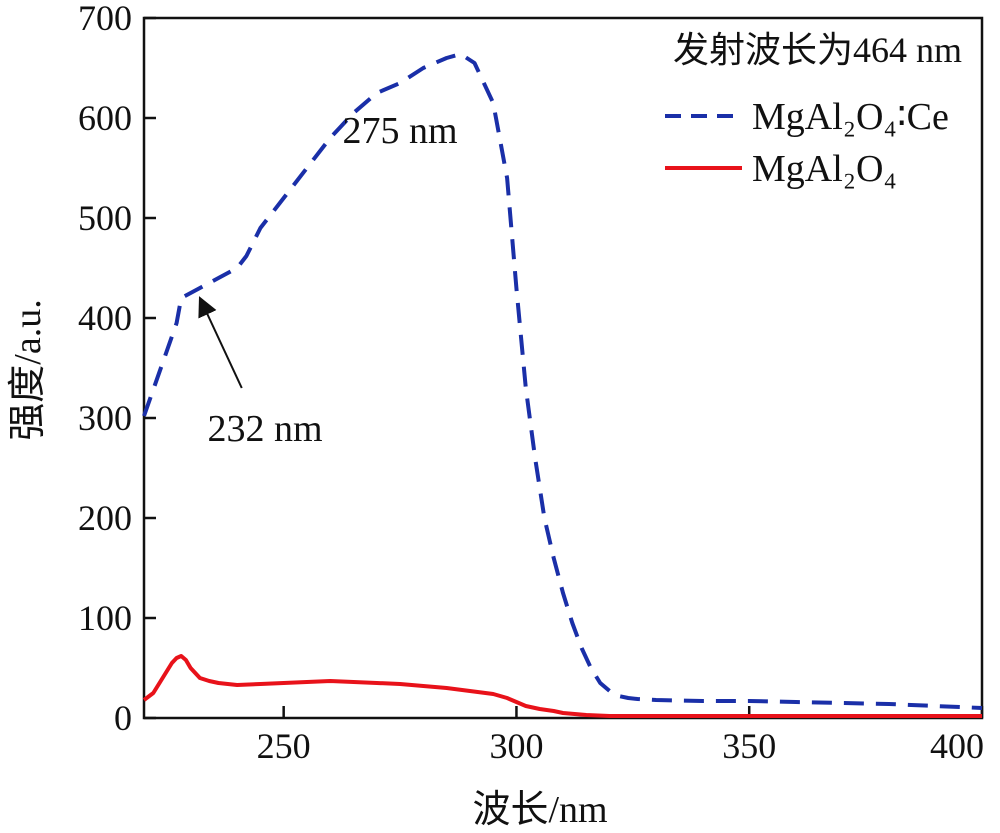 The width and height of the screenshot is (1000, 833). Describe the element at coordinates (117, 369) in the screenshot. I see `y-axis-ticks: 0 100 200 300 400 500 600 700` at that location.